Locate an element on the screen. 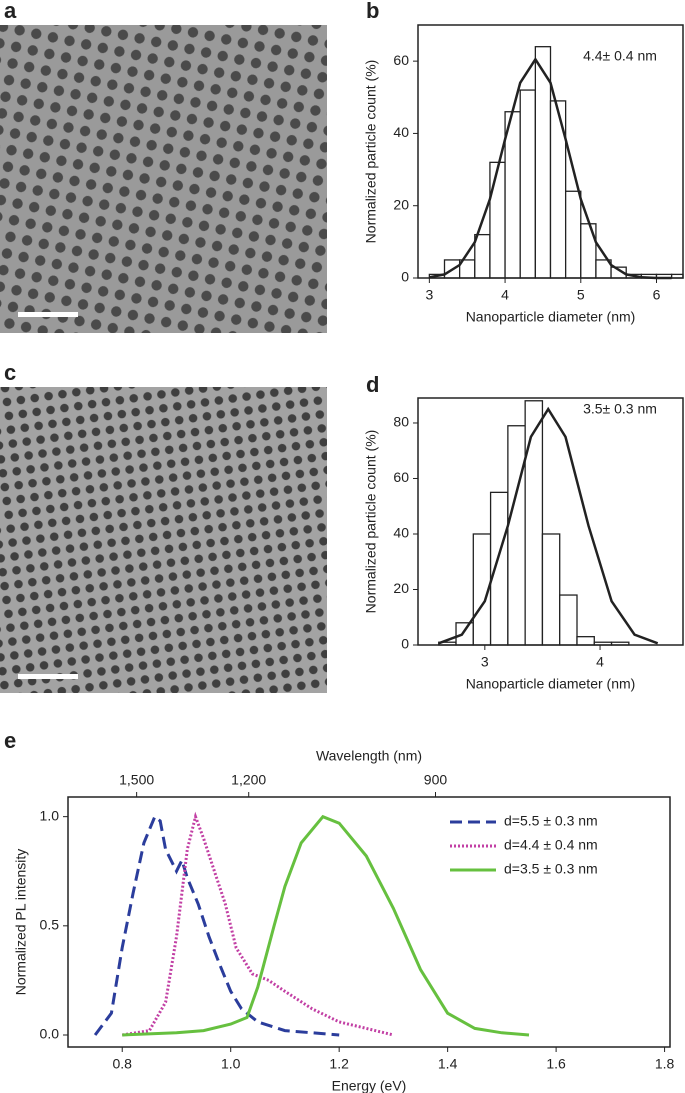 The width and height of the screenshot is (685, 1093). y-tick-label: 1.0 is located at coordinates (50, 815).